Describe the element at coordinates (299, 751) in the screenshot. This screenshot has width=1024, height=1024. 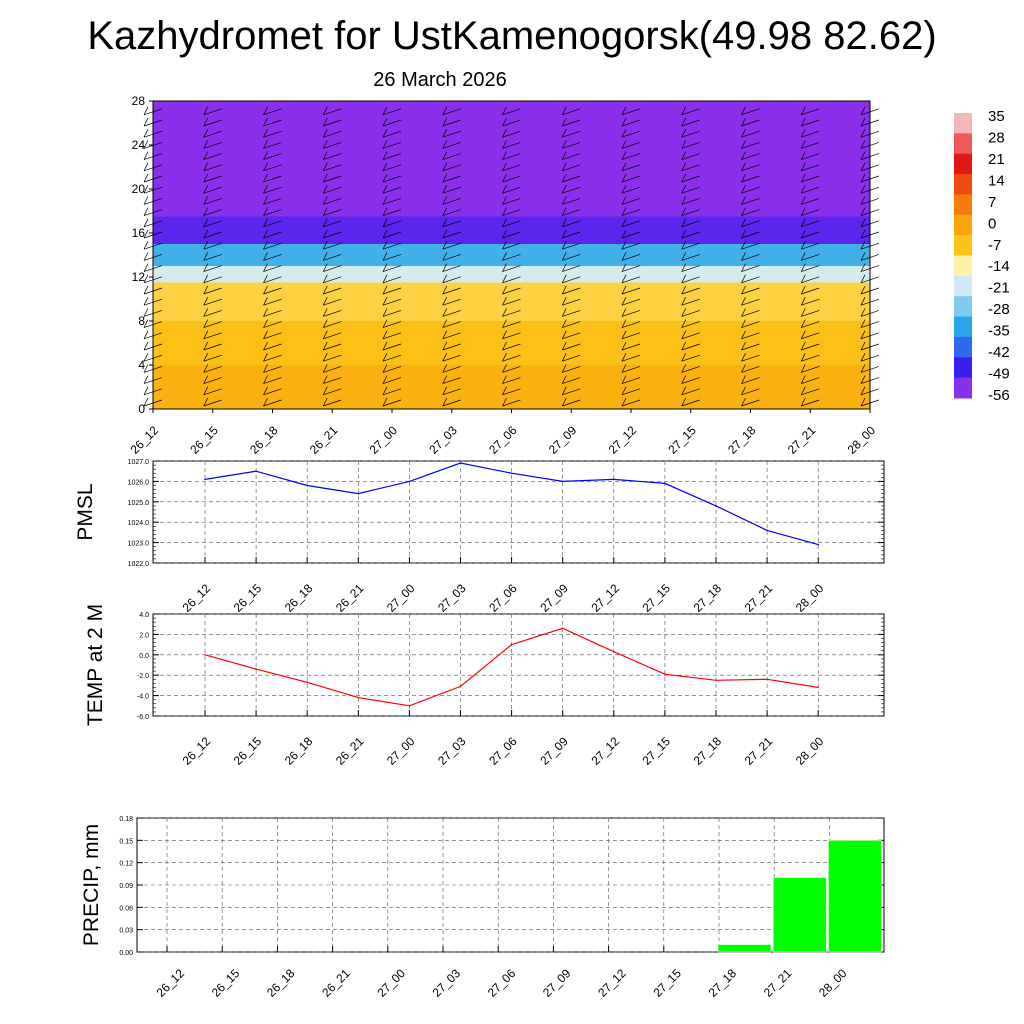
I see `panel-2-x-tick-label: 26_18` at that location.